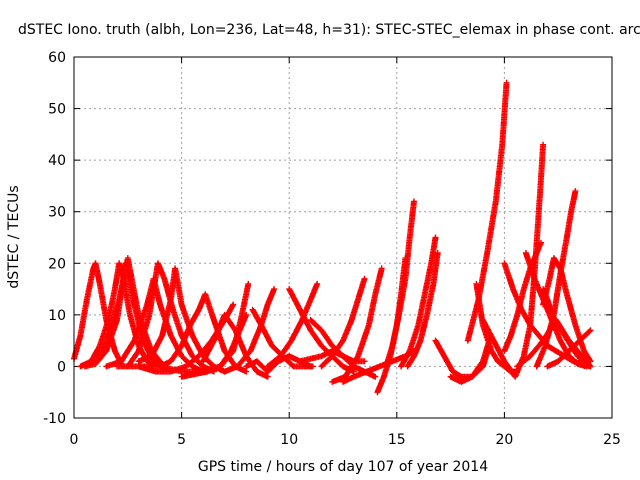 This screenshot has height=480, width=640. Describe the element at coordinates (343, 467) in the screenshot. I see `x-axis-label: GPS time / hours of day 107 of year 2014` at that location.